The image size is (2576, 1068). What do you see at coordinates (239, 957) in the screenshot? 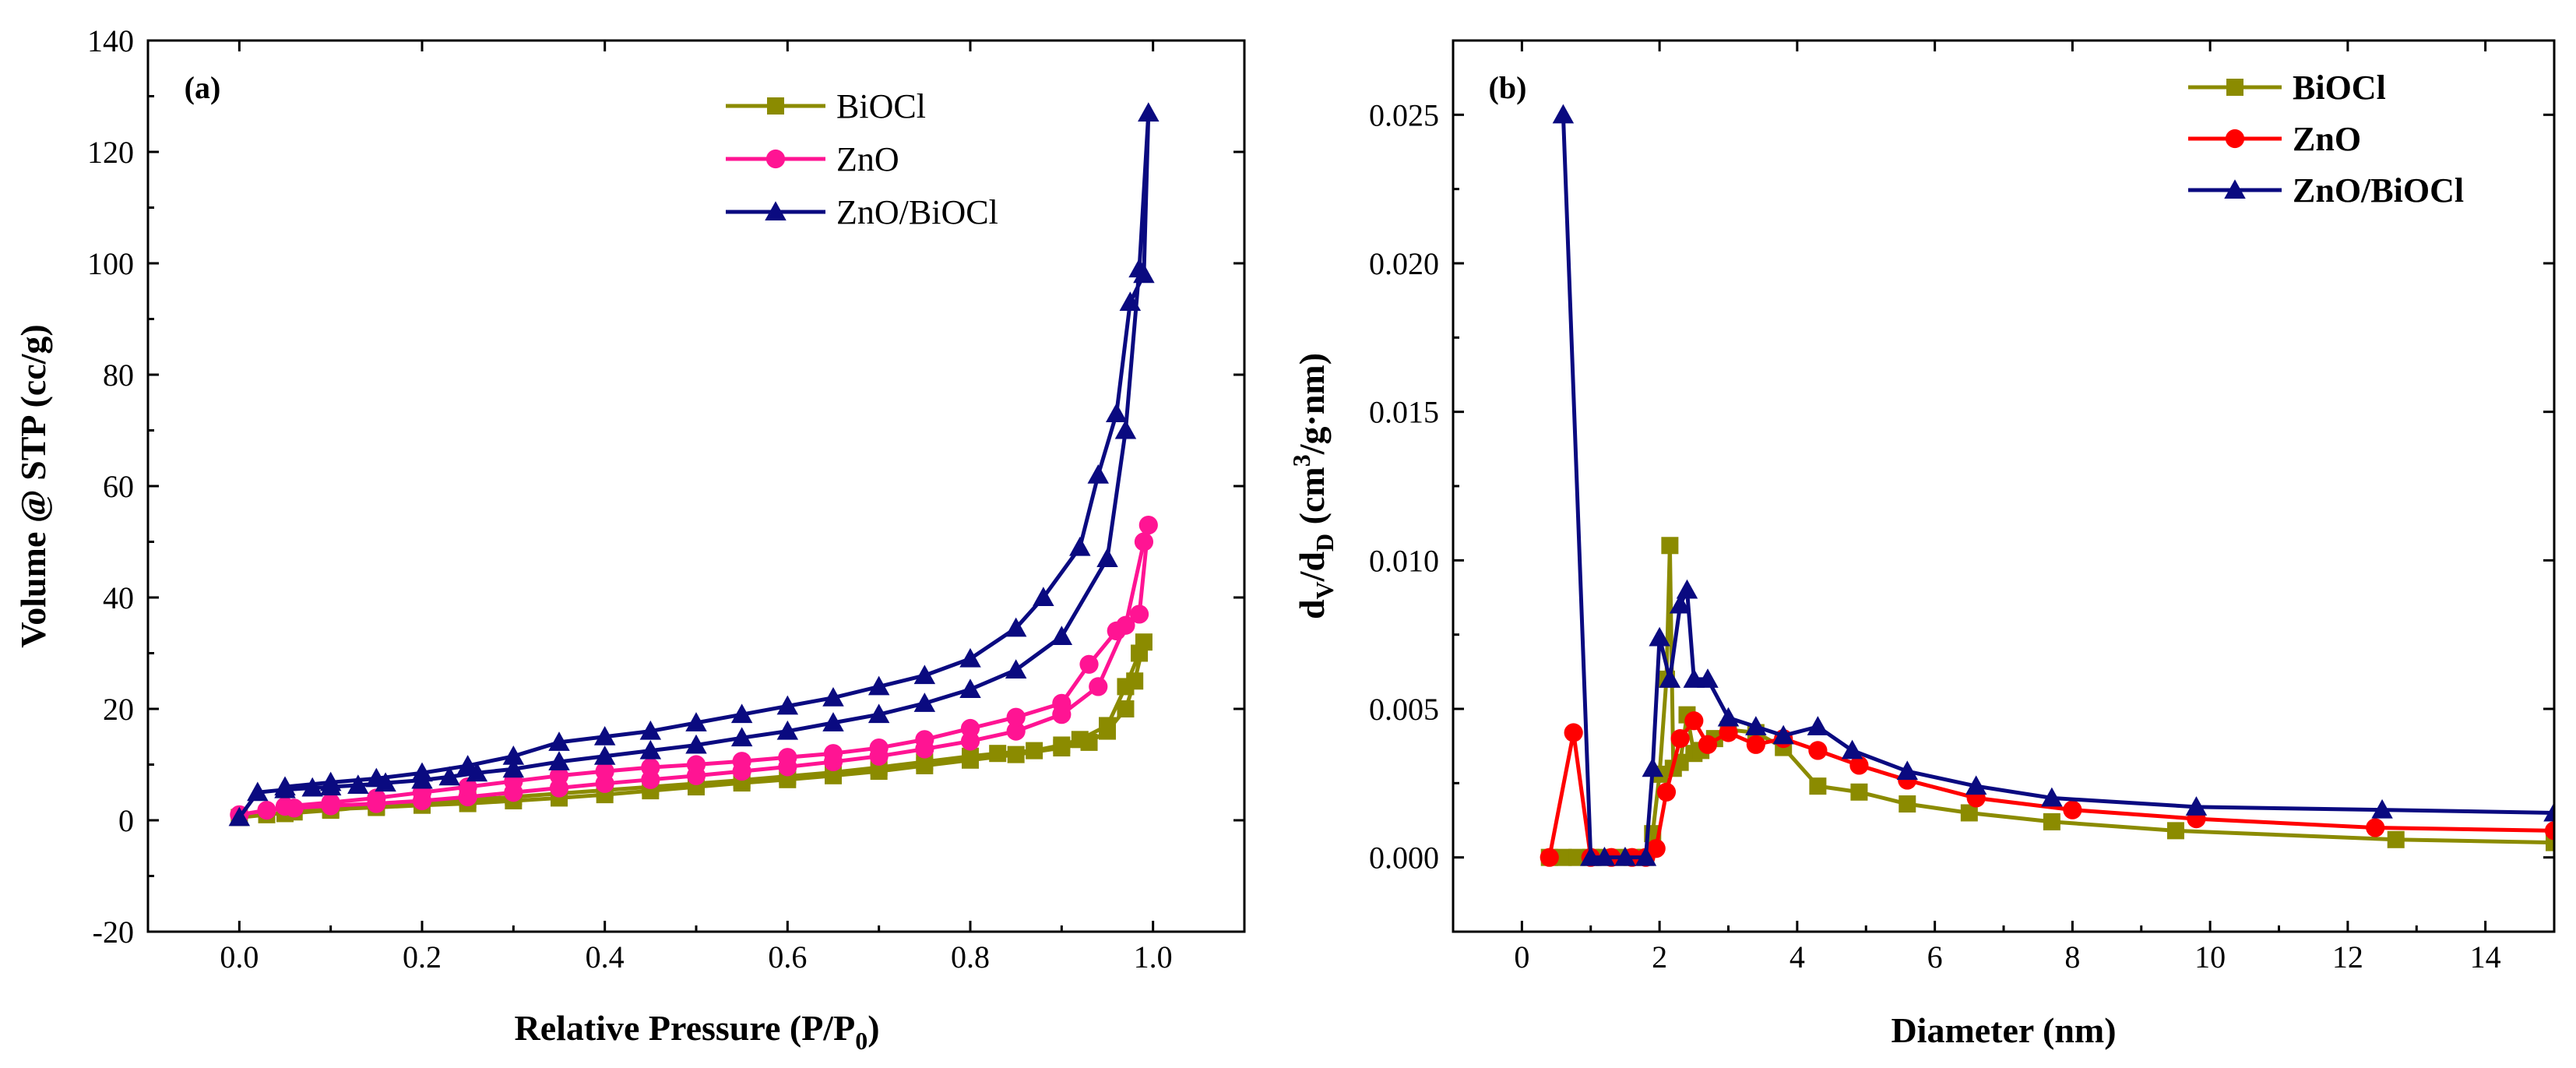
I see `x-tick-label: 0.0` at bounding box center [239, 957].